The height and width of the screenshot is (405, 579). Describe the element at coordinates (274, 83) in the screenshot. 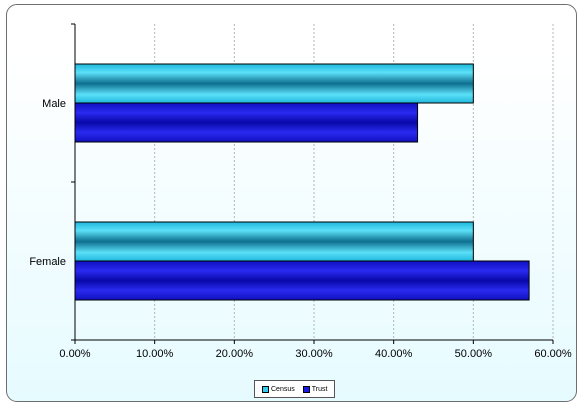

I see `bar-census-male` at that location.